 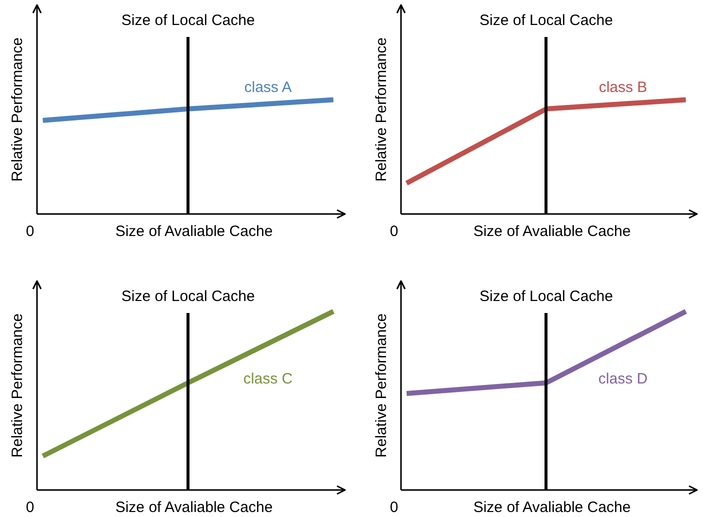 I want to click on series-label: class C, so click(x=268, y=379).